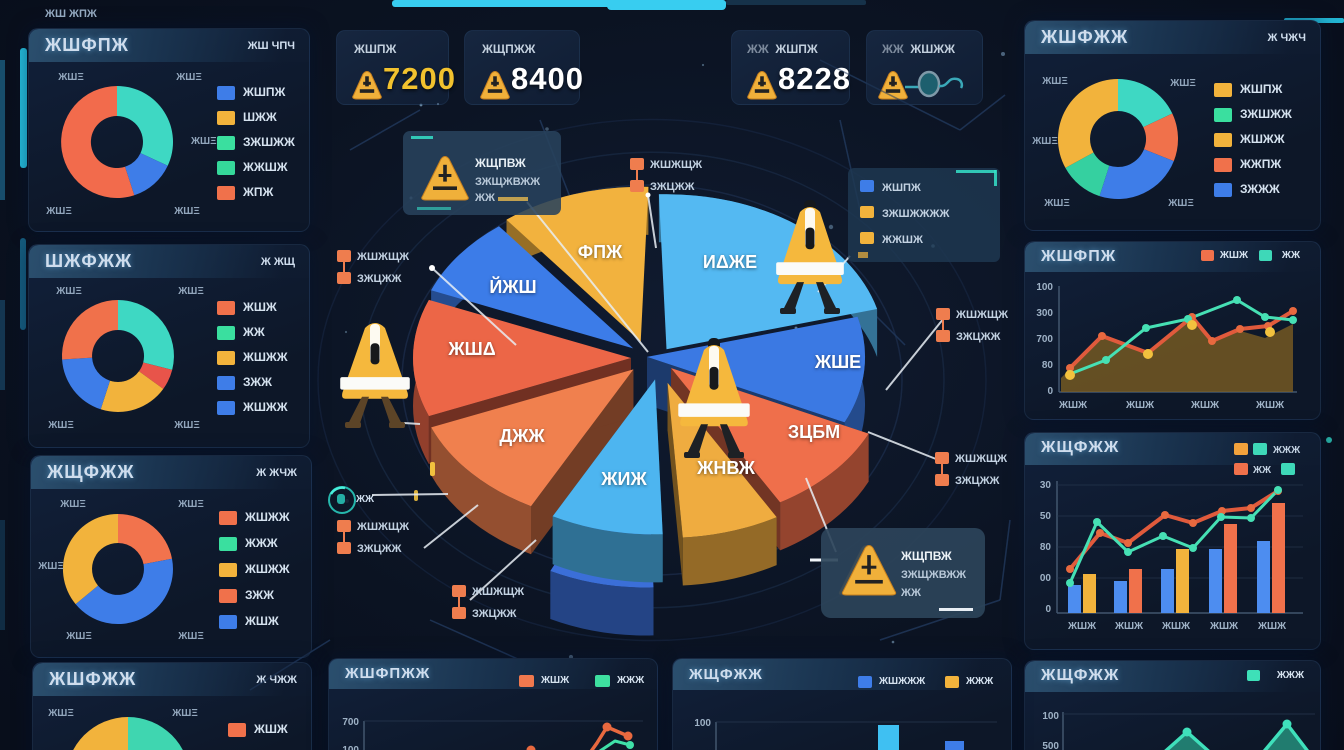  What do you see at coordinates (902, 240) in the screenshot?
I see `svg-text: ЖЖШЖ` at bounding box center [902, 240].